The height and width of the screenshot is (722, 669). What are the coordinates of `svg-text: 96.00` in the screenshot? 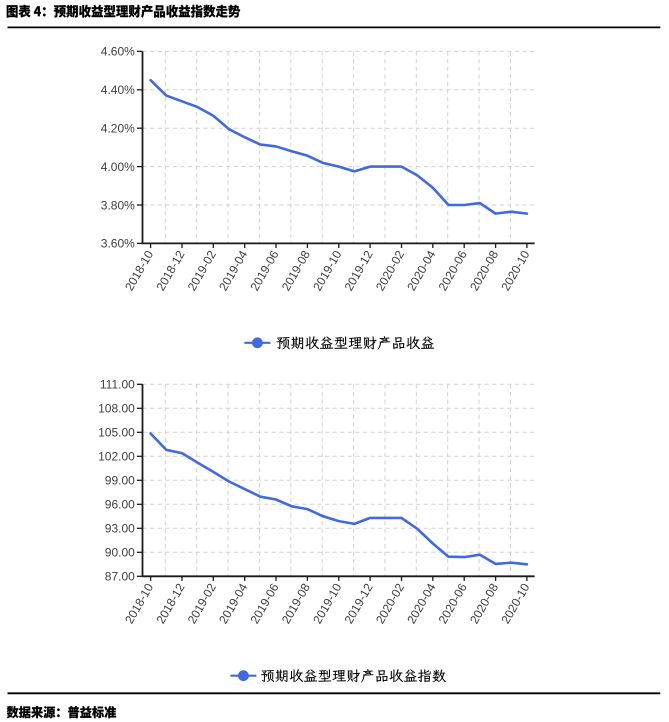 It's located at (120, 505).